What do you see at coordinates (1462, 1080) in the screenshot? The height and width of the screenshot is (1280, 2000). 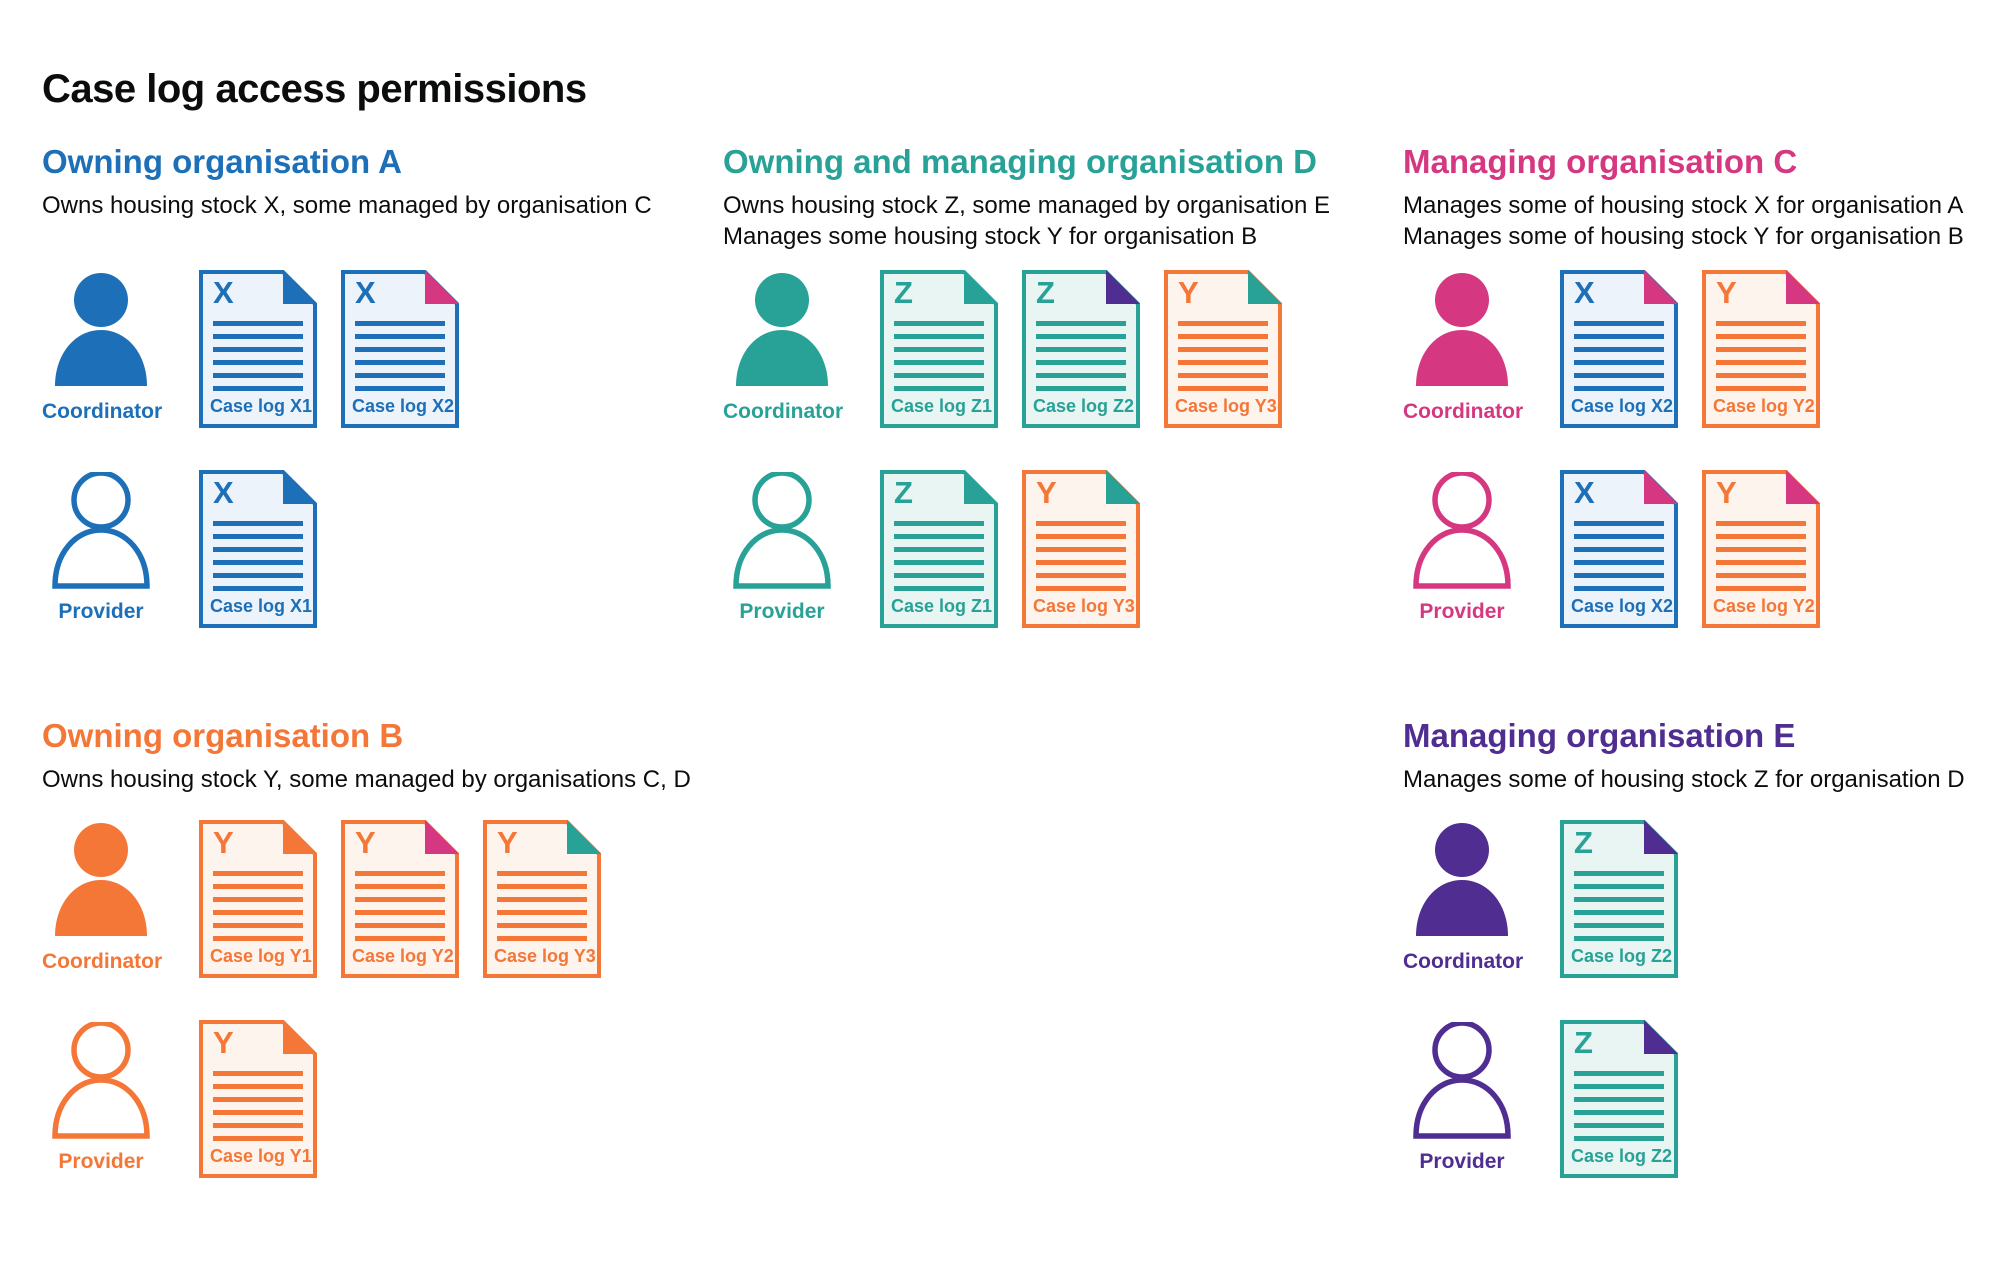 I see `person-outline-icon` at bounding box center [1462, 1080].